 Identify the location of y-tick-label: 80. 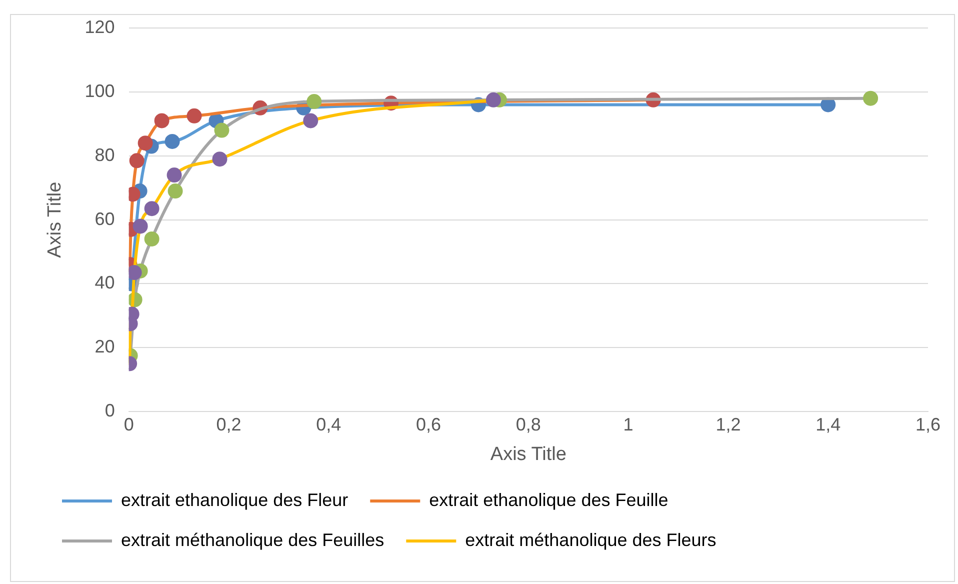
(104, 154).